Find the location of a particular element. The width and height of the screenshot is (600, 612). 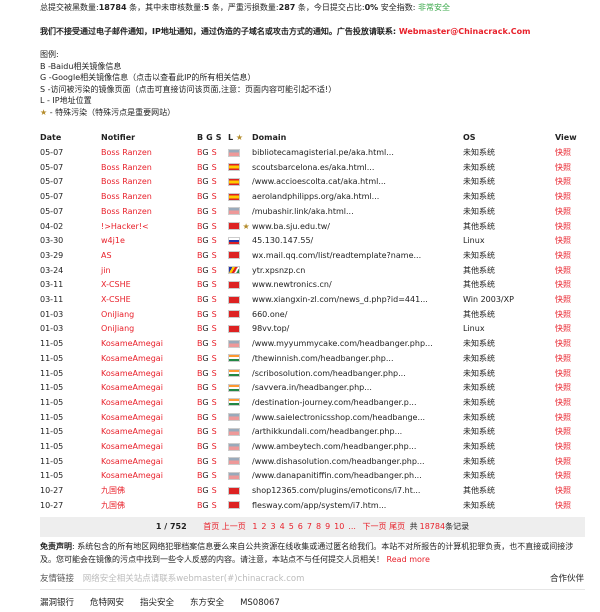

notifier-link: jin is located at coordinates (106, 270).